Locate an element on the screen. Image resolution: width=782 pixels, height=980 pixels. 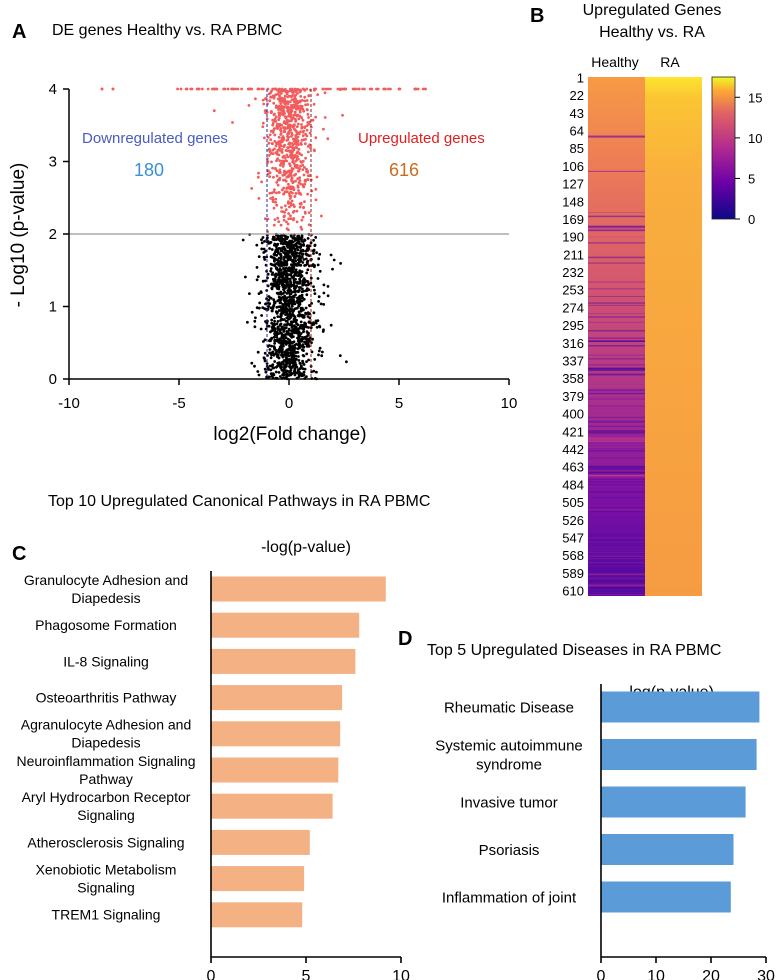
heatmap-healthy-row-stripes is located at coordinates (616, 365).